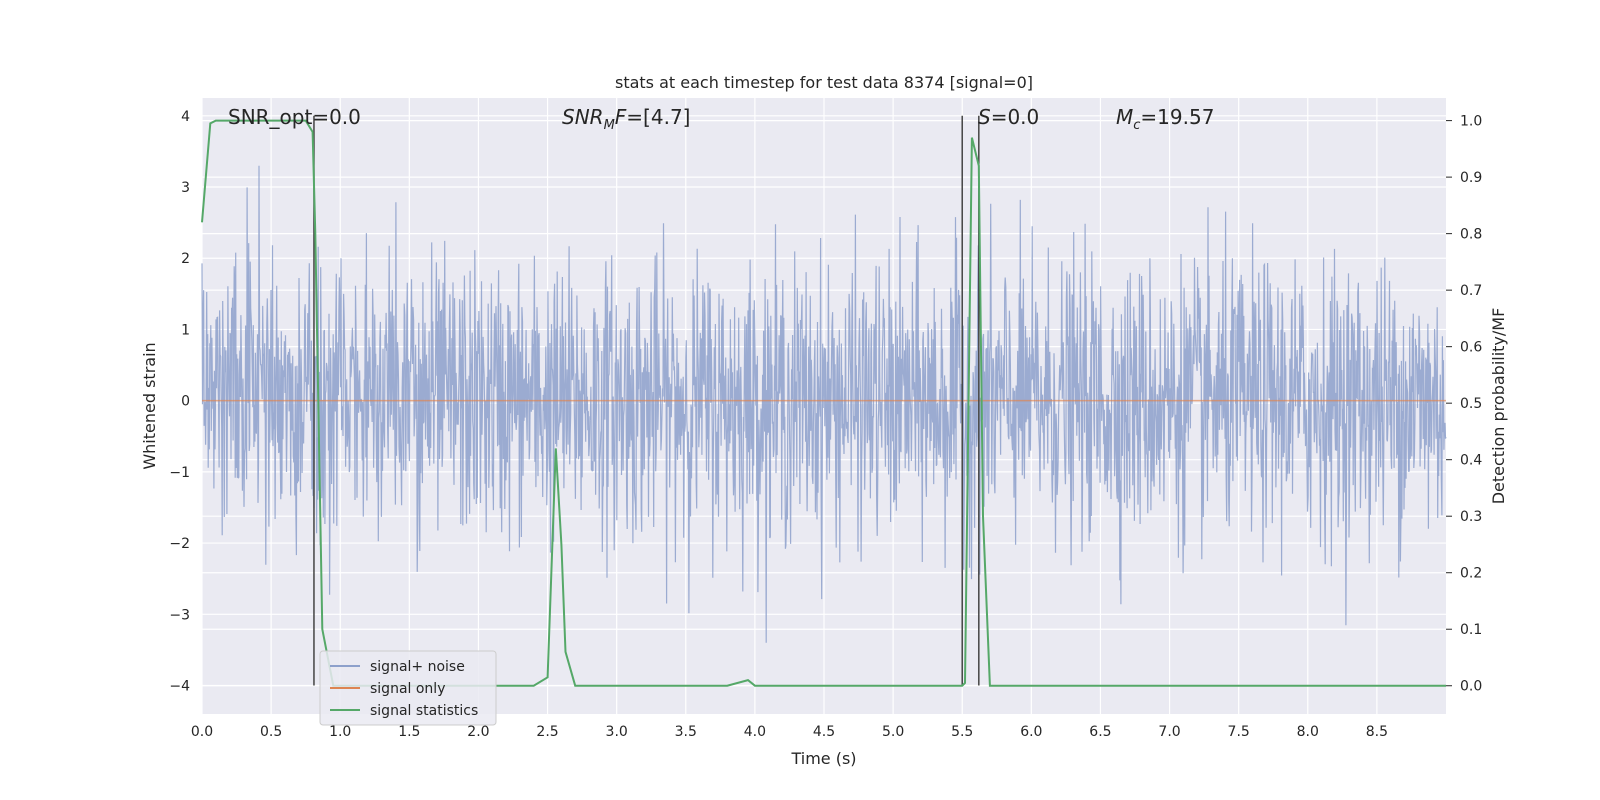  I want to click on y2-axis-ticks: 0.0 0.1 0.2 0.3 0.4 0.5 0.6 0.7 0.8 0.9 1.0, so click(1464, 404).